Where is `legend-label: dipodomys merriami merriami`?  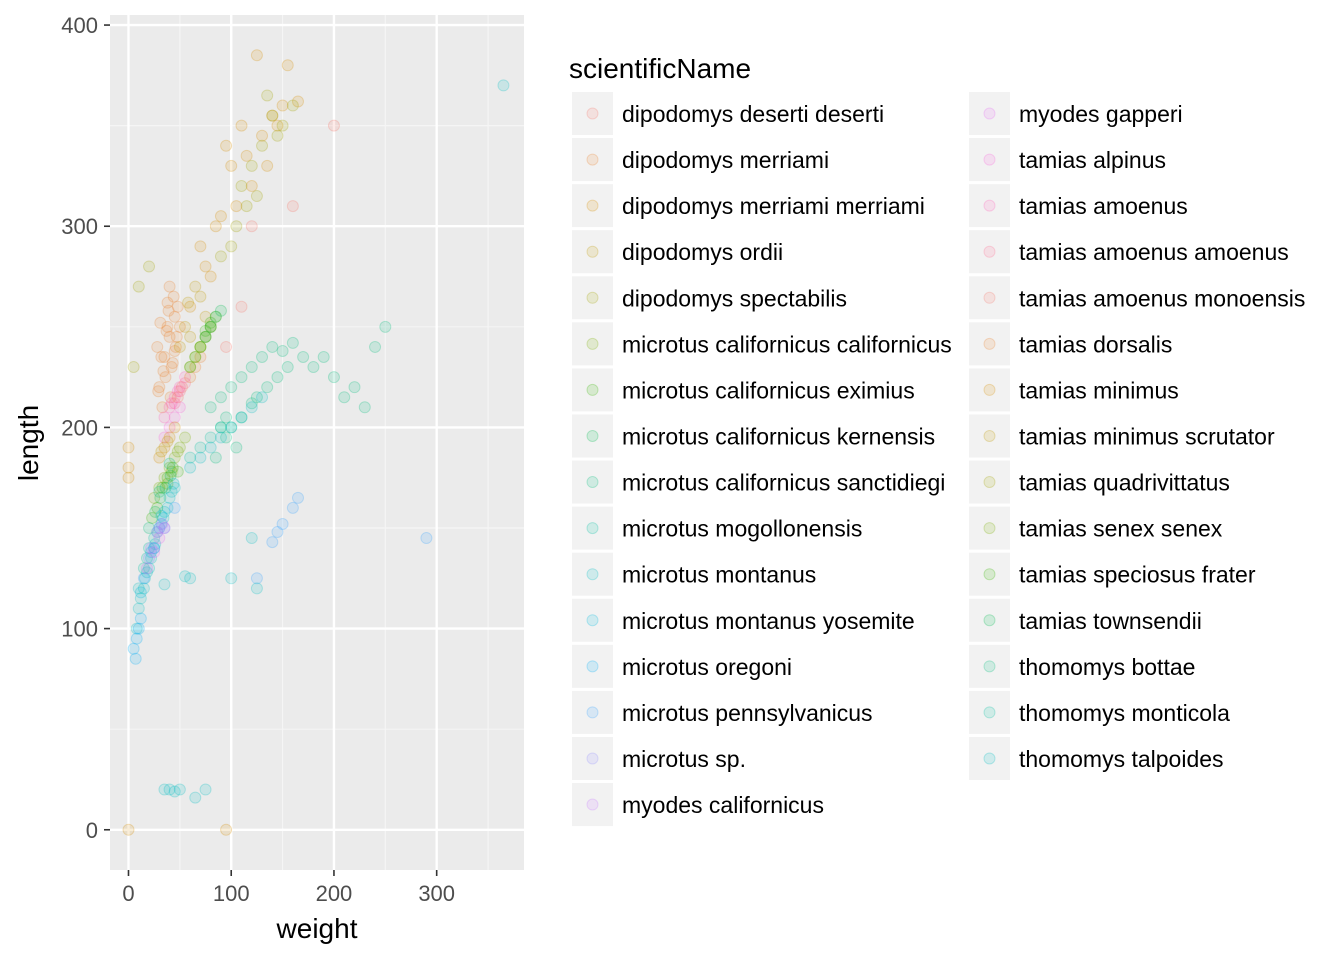
legend-label: dipodomys merriami merriami is located at coordinates (773, 206).